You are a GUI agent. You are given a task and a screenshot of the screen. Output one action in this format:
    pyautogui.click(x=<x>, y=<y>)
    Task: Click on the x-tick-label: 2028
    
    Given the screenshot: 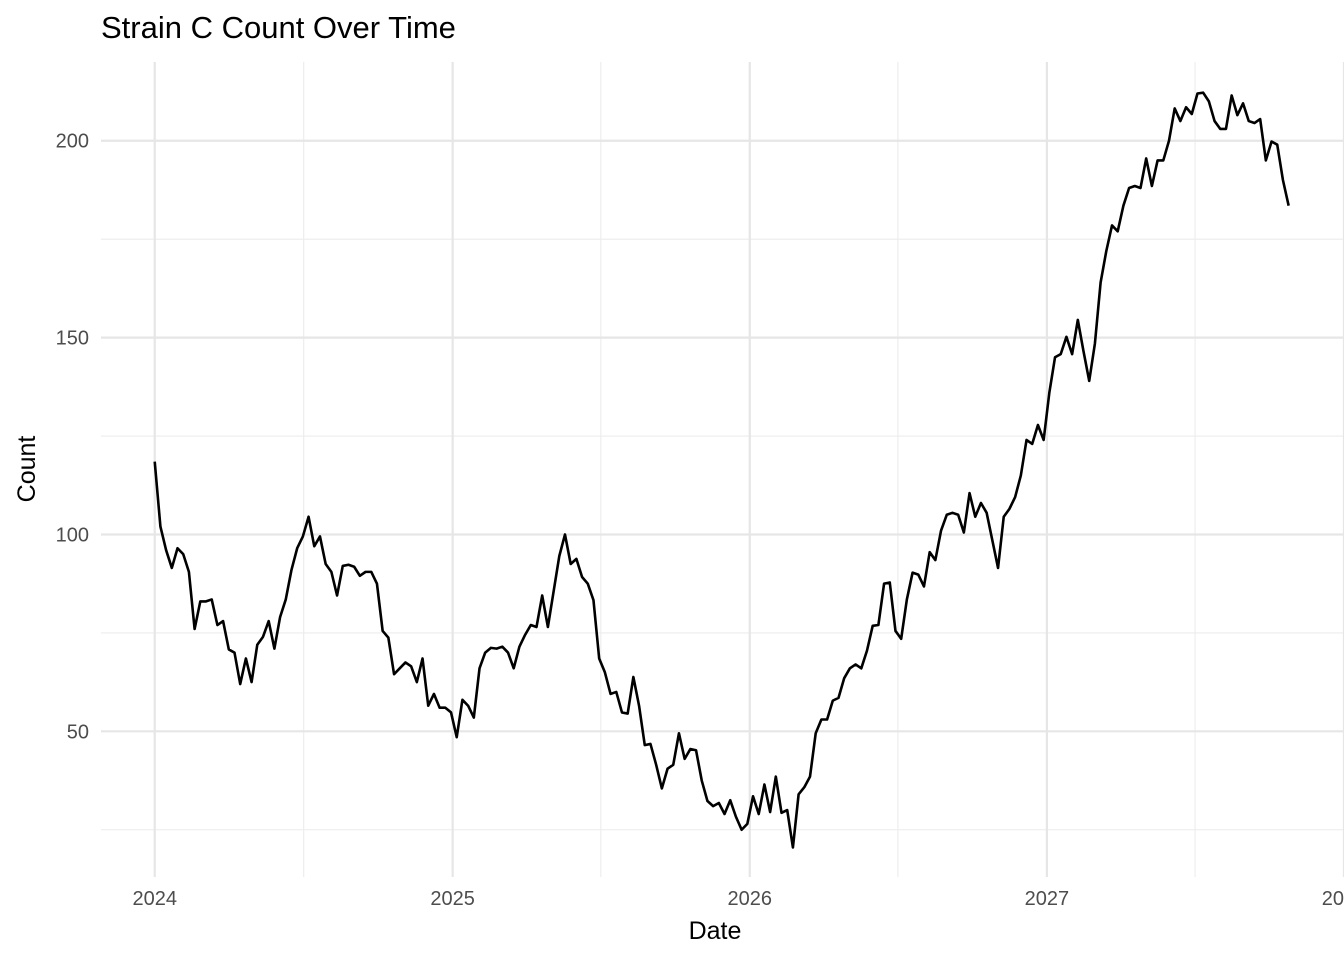 What is the action you would take?
    pyautogui.click(x=1333, y=899)
    